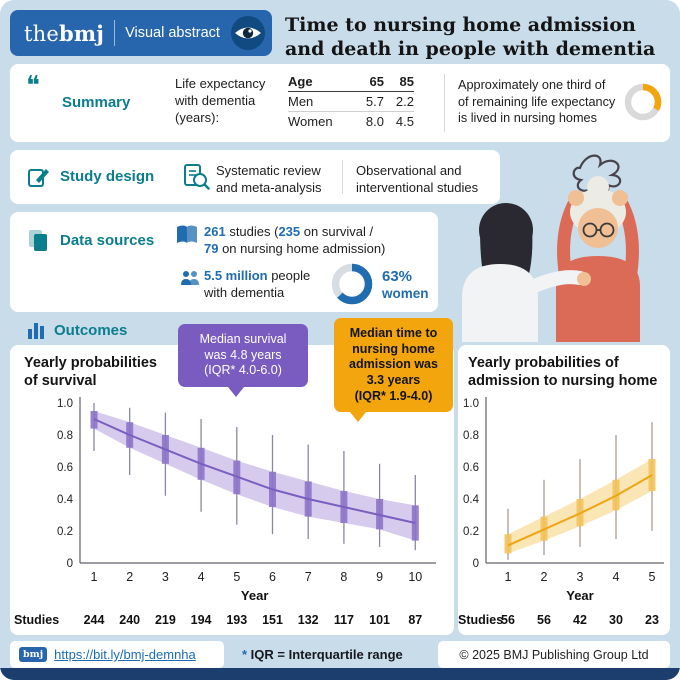 This screenshot has width=680, height=680. What do you see at coordinates (342, 177) in the screenshot?
I see `study-design-divider` at bounding box center [342, 177].